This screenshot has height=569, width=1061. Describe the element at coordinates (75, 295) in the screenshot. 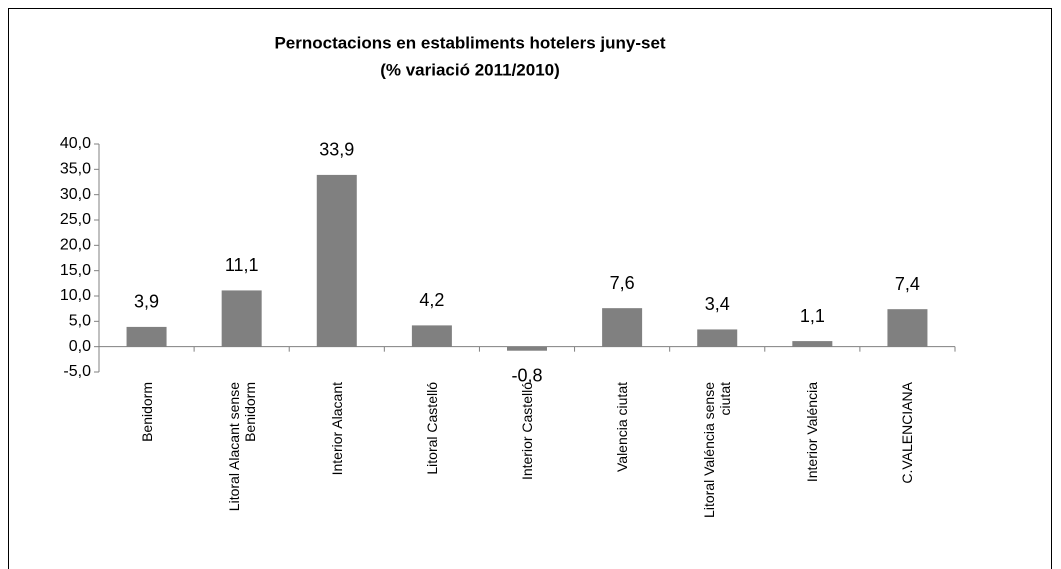

I see `y-tick-label: 10,0` at that location.